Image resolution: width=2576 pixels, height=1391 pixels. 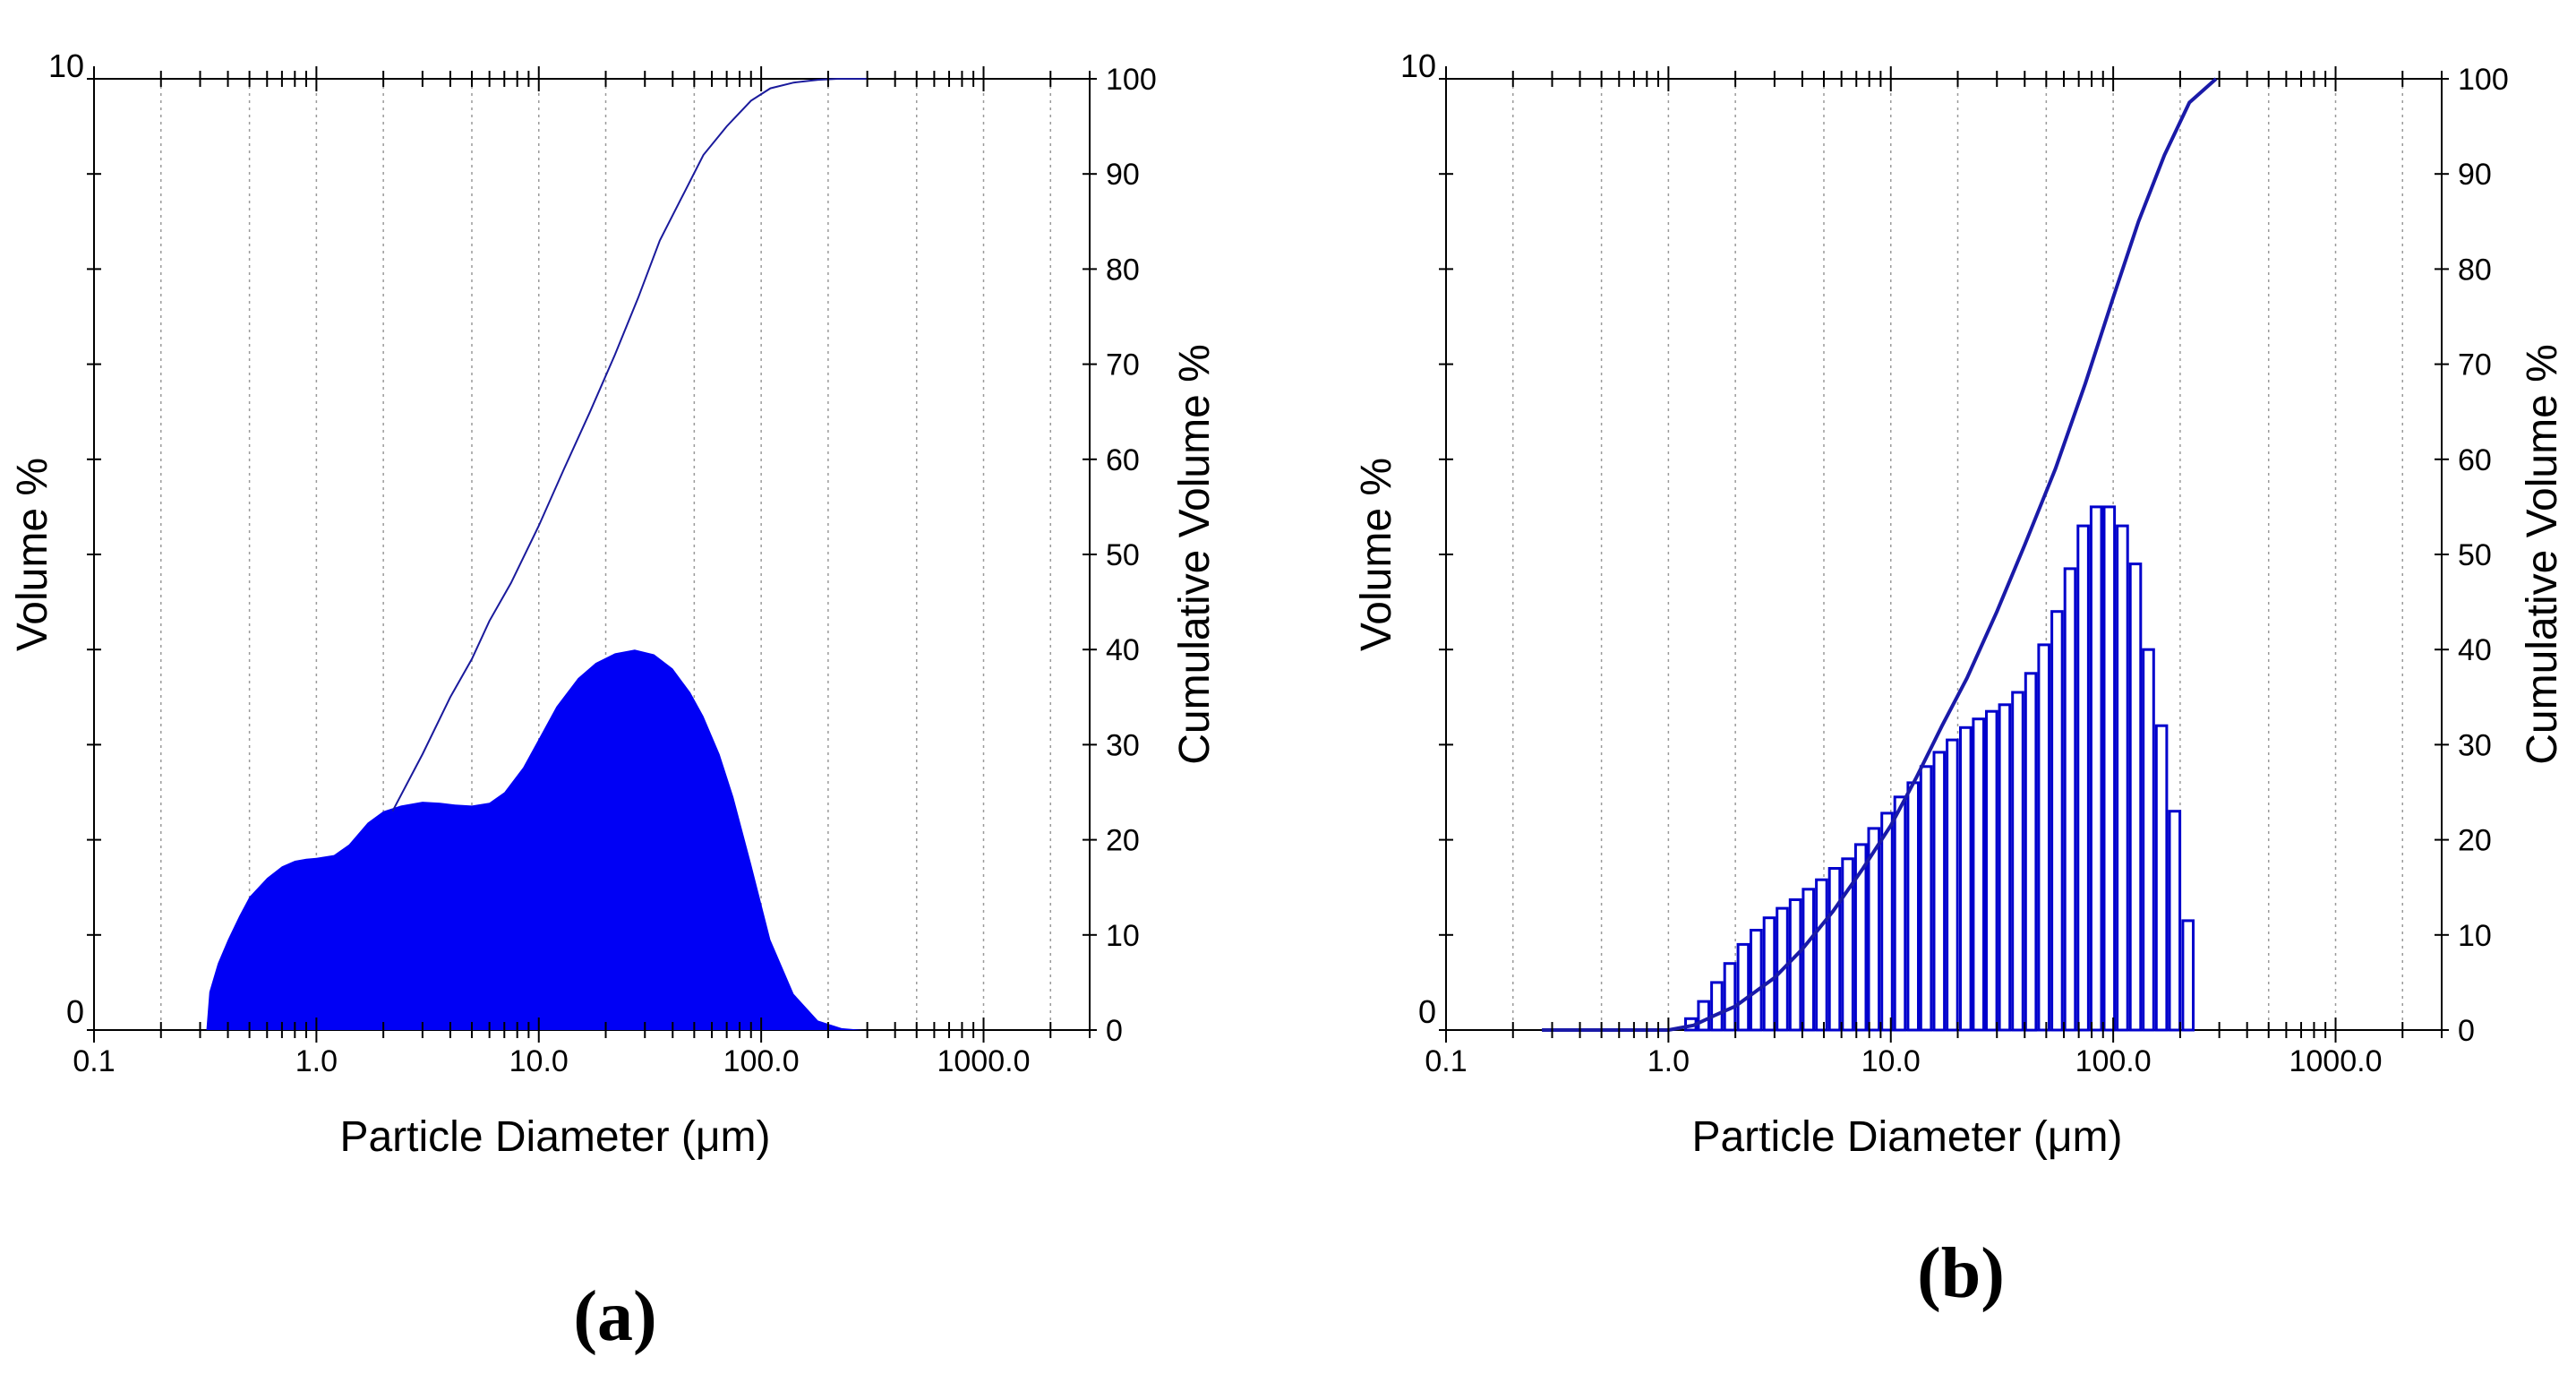 What do you see at coordinates (535, 839) in the screenshot?
I see `volume-area` at bounding box center [535, 839].